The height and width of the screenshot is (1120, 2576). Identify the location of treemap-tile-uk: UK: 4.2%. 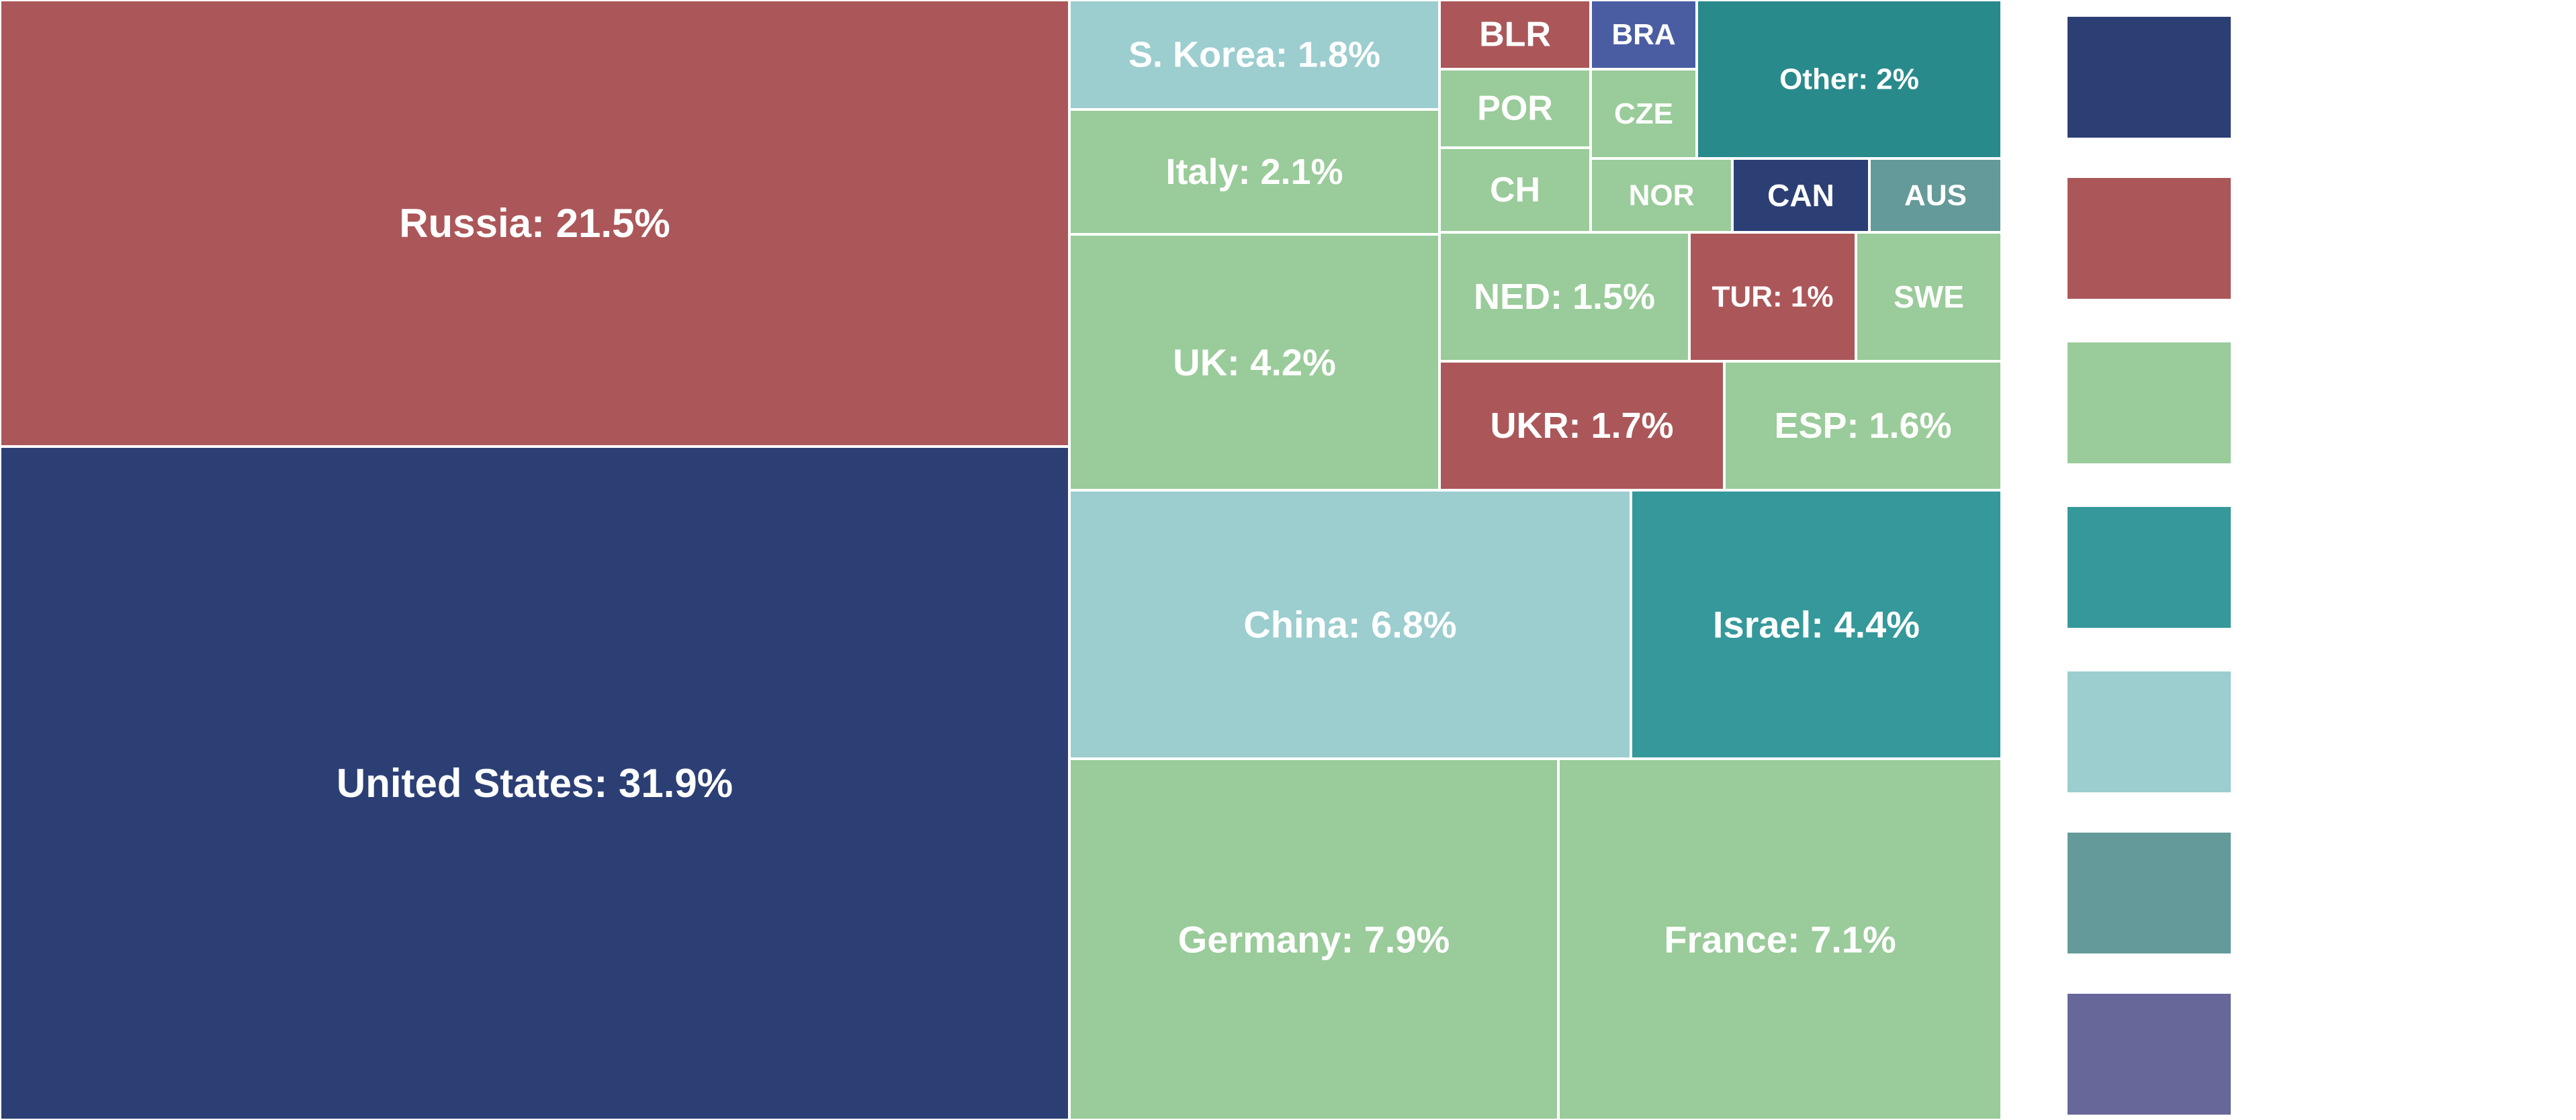
(1254, 363).